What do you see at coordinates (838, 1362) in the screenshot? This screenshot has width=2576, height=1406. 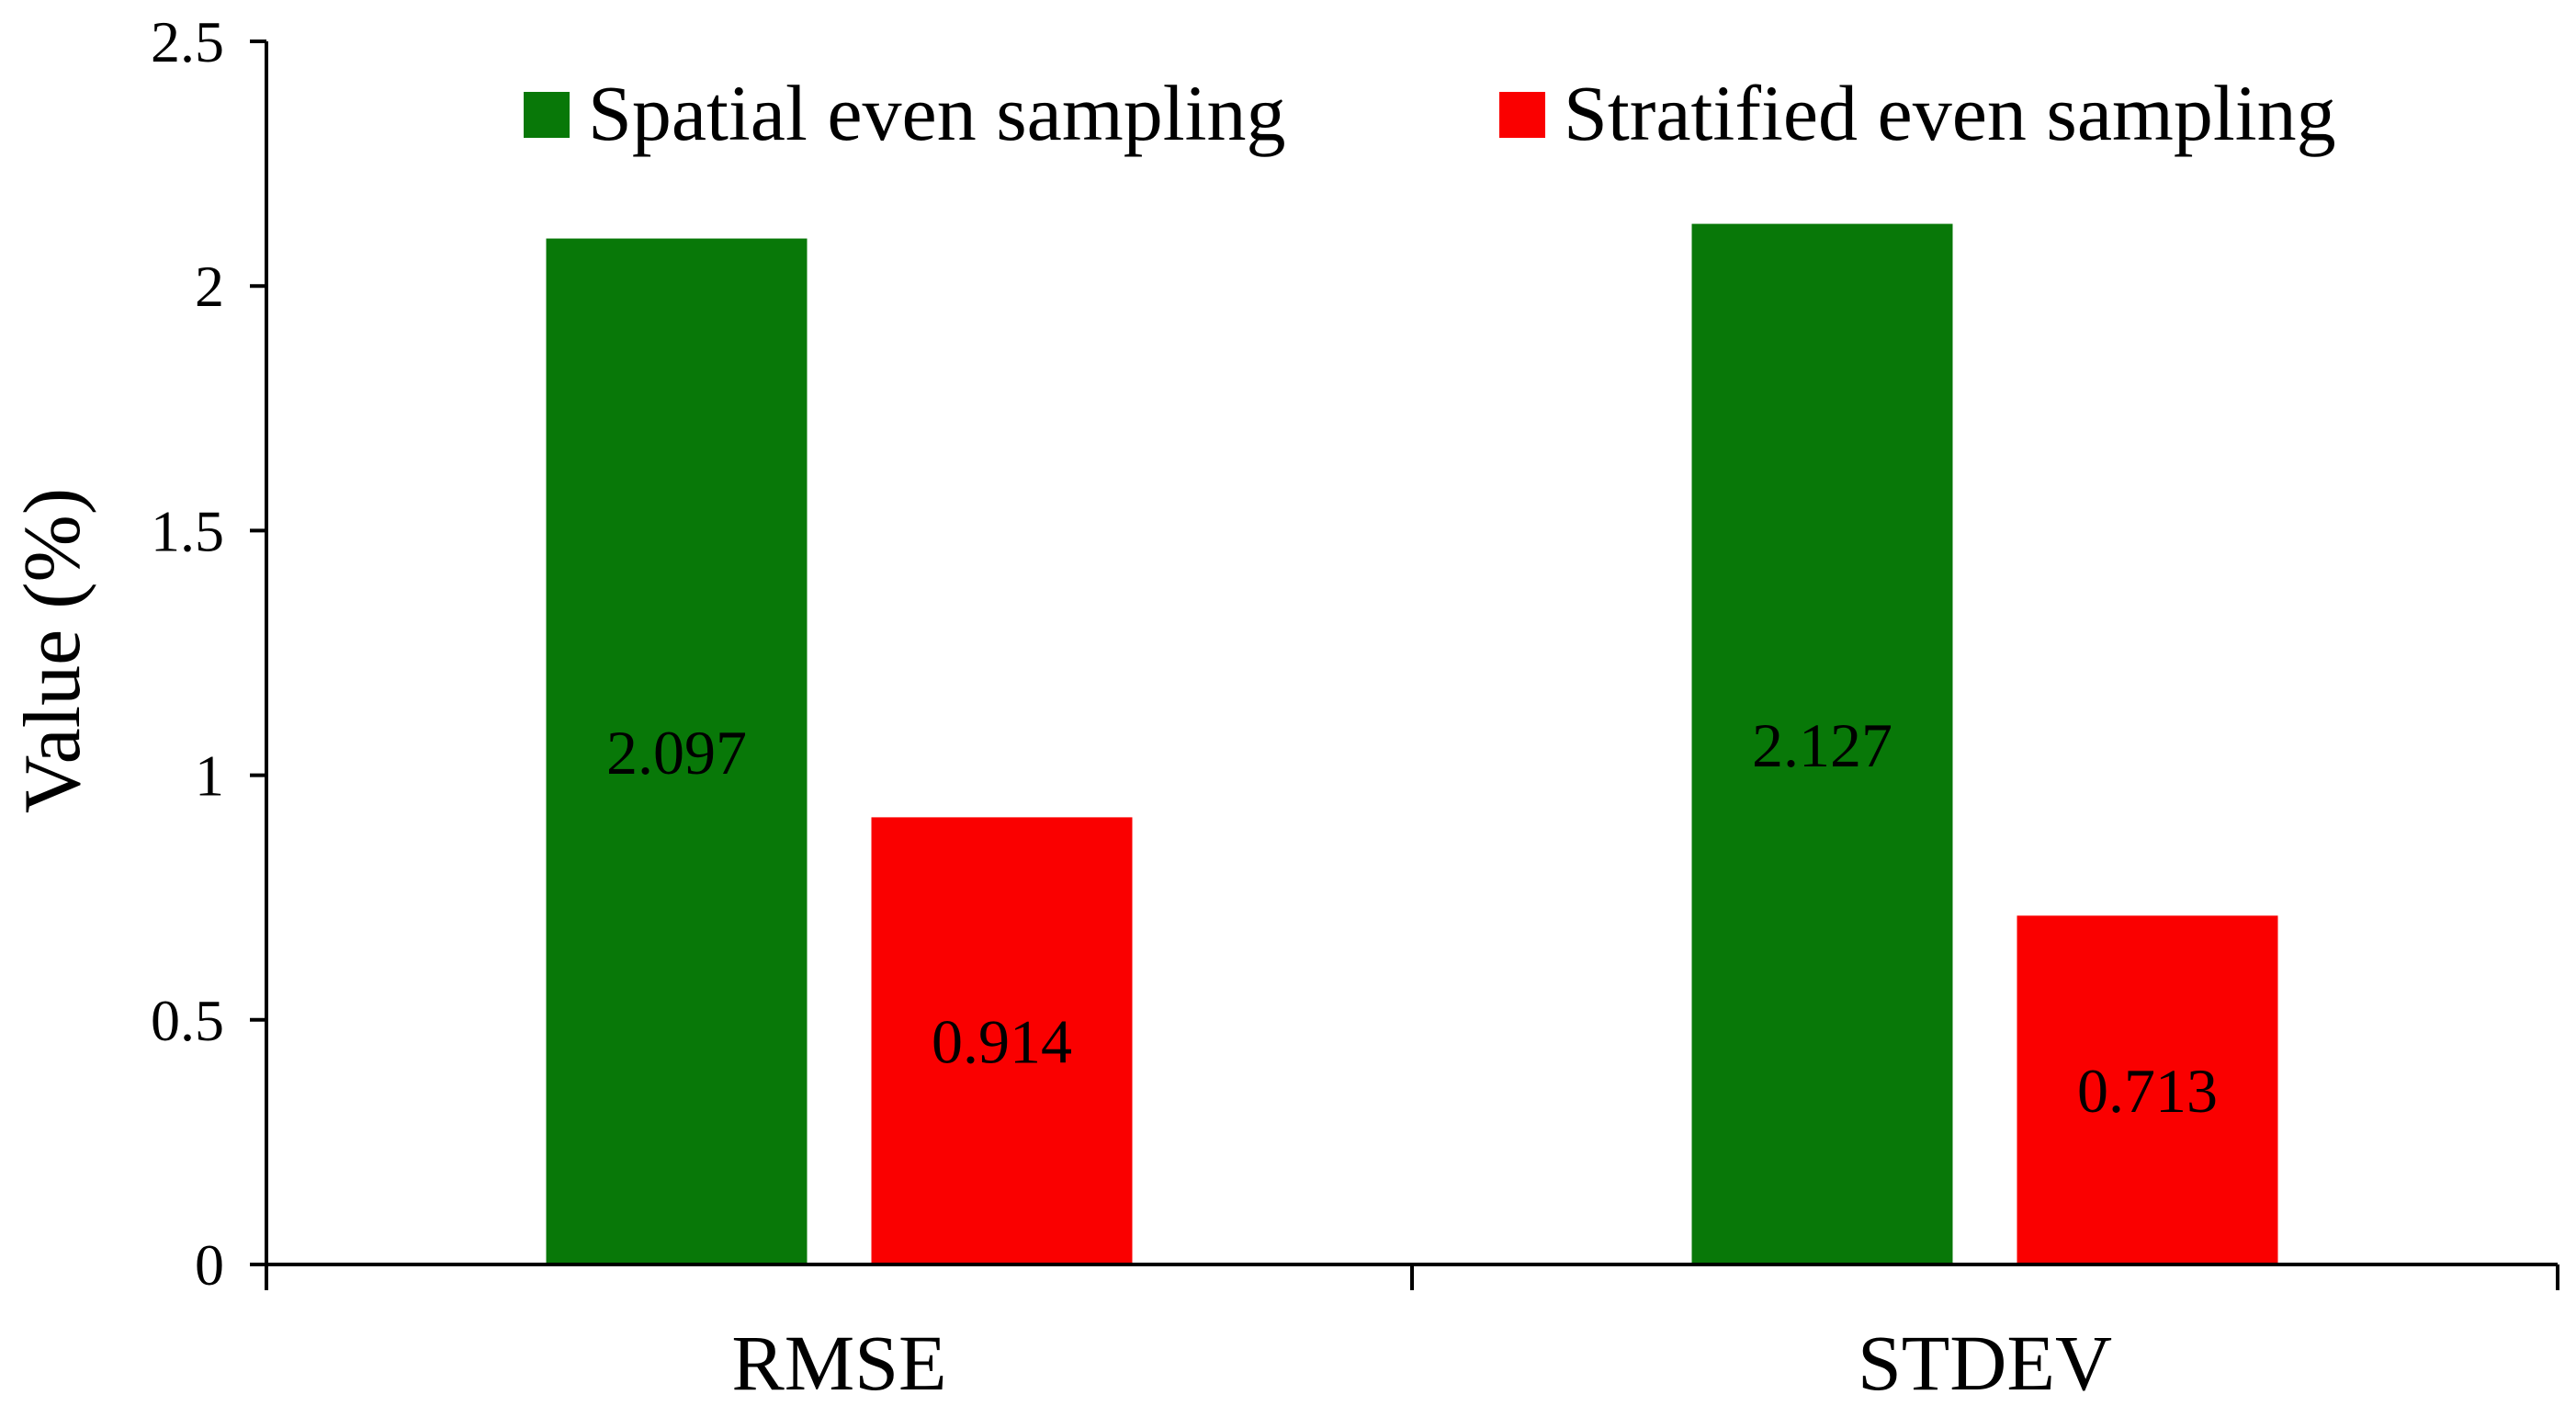 I see `x-tick-label-rmse: RMSE` at bounding box center [838, 1362].